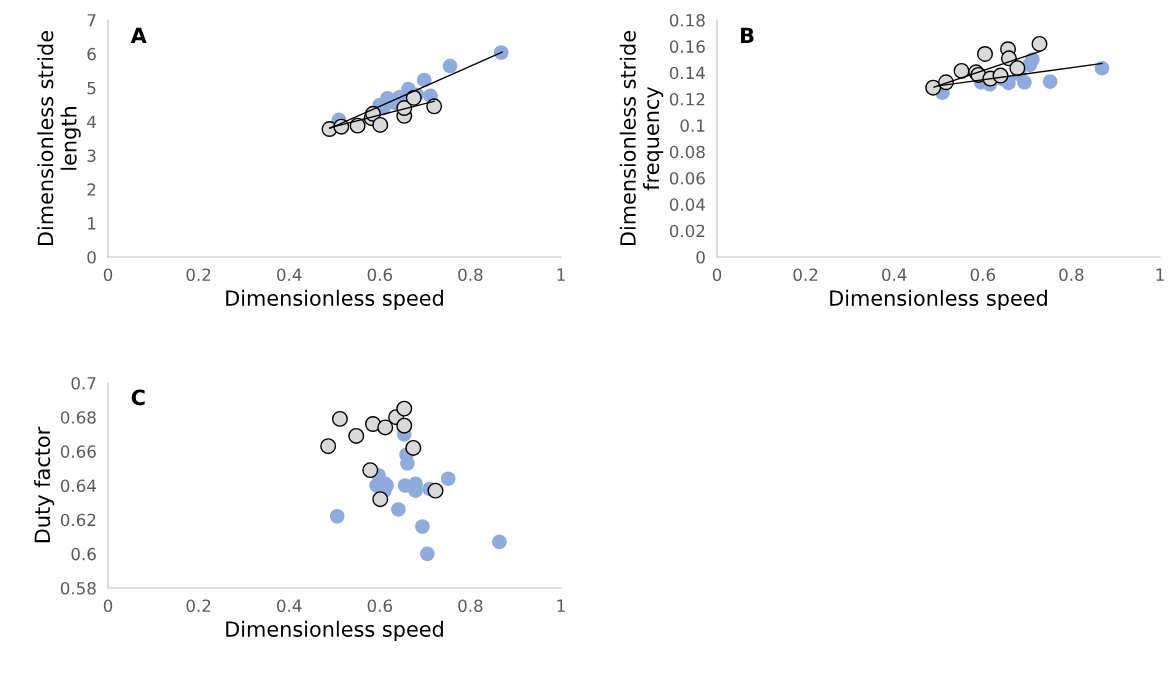 The height and width of the screenshot is (696, 1169). I want to click on y-tick-label: 0.04, so click(687, 204).